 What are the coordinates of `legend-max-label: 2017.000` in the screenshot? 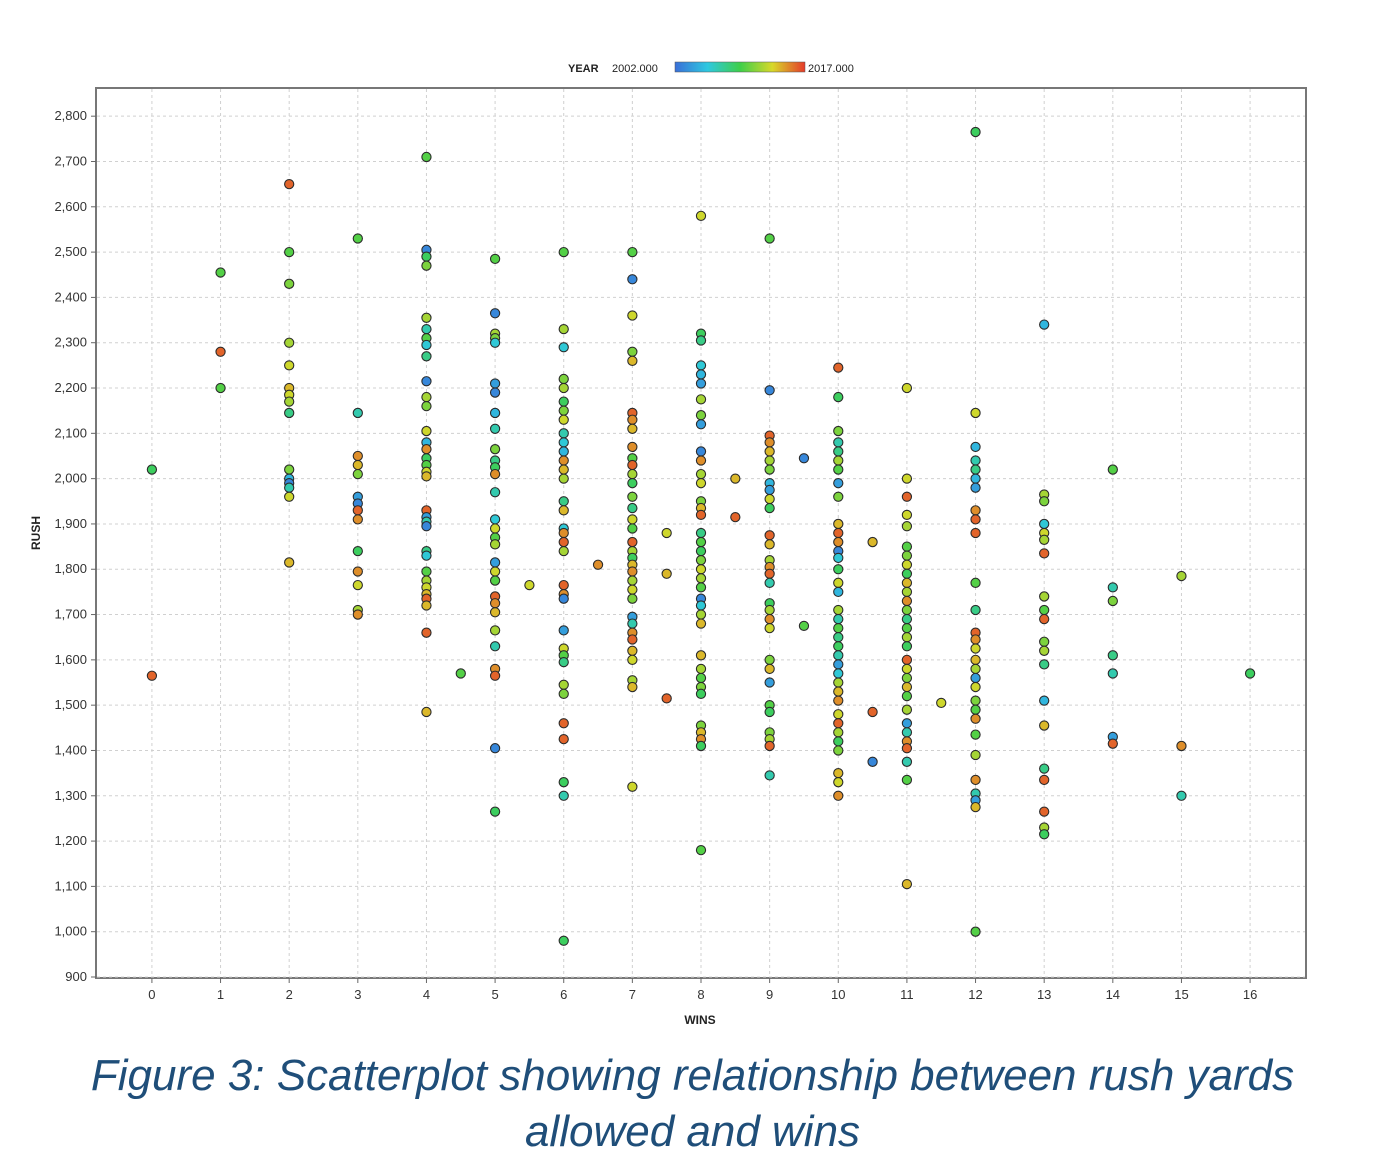 It's located at (831, 69).